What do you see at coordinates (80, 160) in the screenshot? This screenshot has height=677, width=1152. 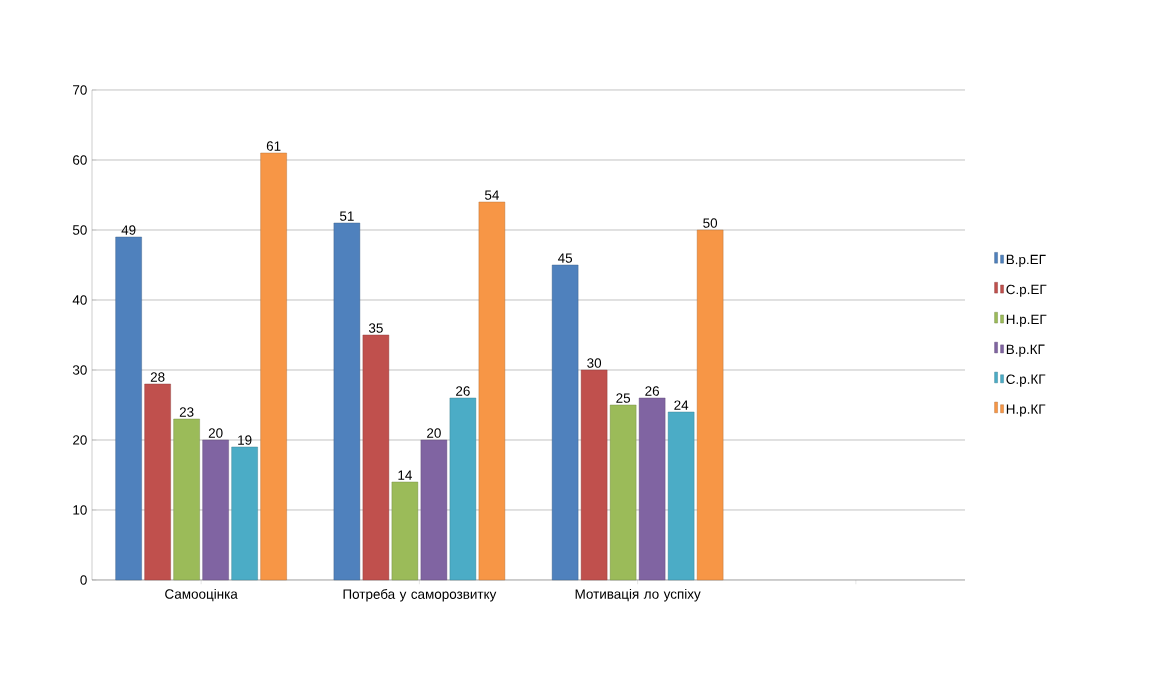 I see `y-tick-label: 60` at bounding box center [80, 160].